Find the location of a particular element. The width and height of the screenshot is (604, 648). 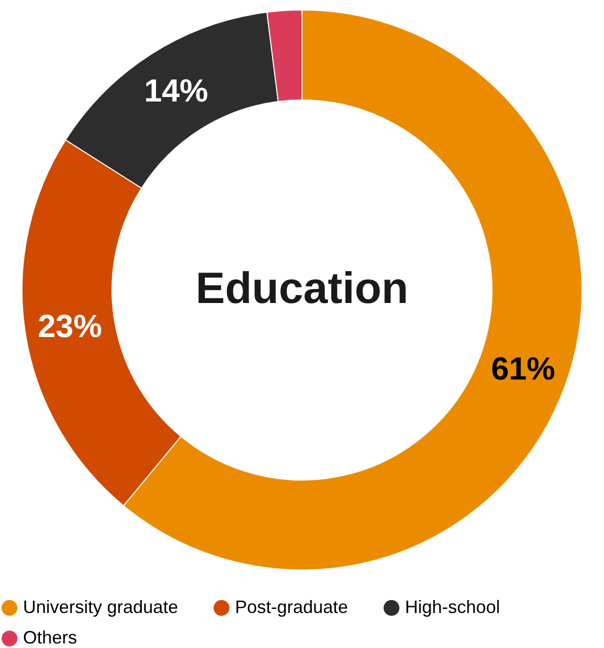

legend-label: Others is located at coordinates (50, 638).